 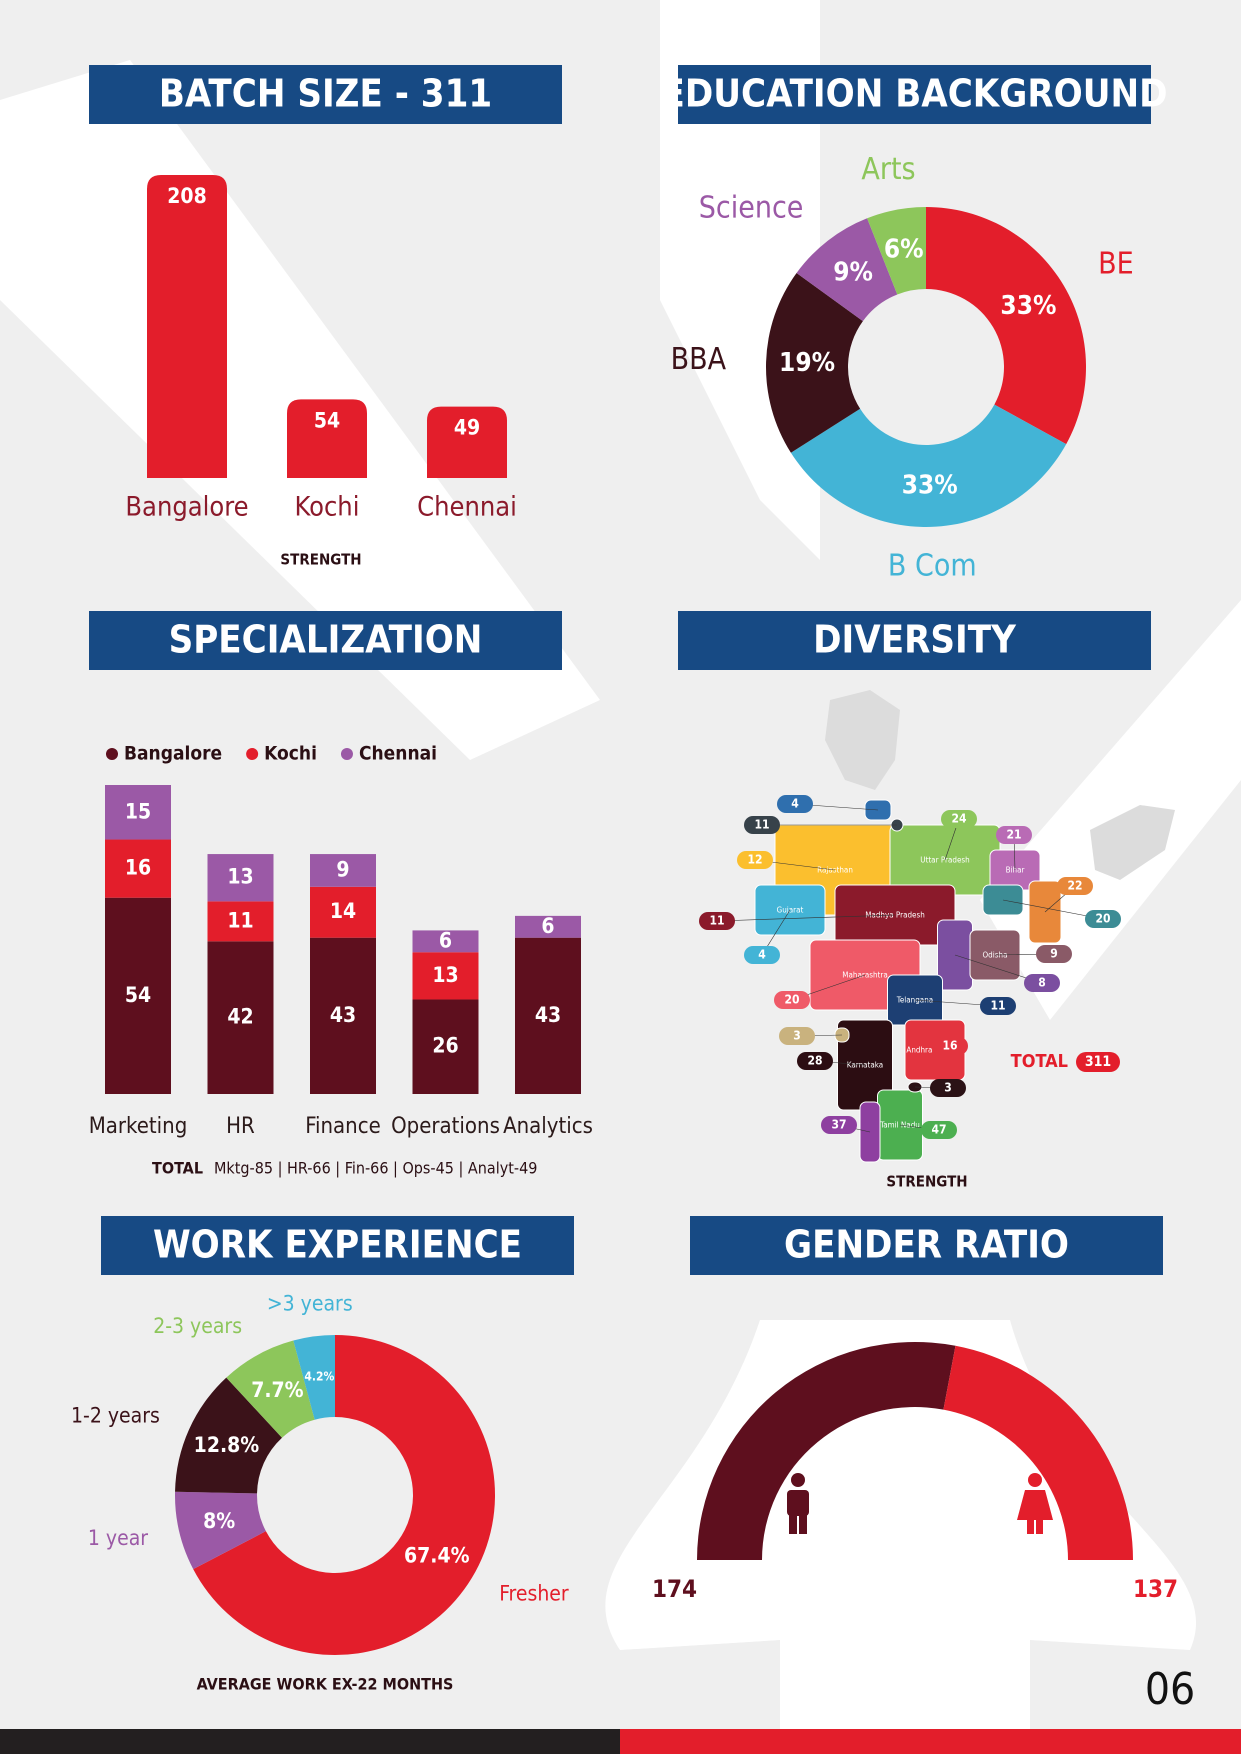 What do you see at coordinates (888, 169) in the screenshot?
I see `category-label: Arts` at bounding box center [888, 169].